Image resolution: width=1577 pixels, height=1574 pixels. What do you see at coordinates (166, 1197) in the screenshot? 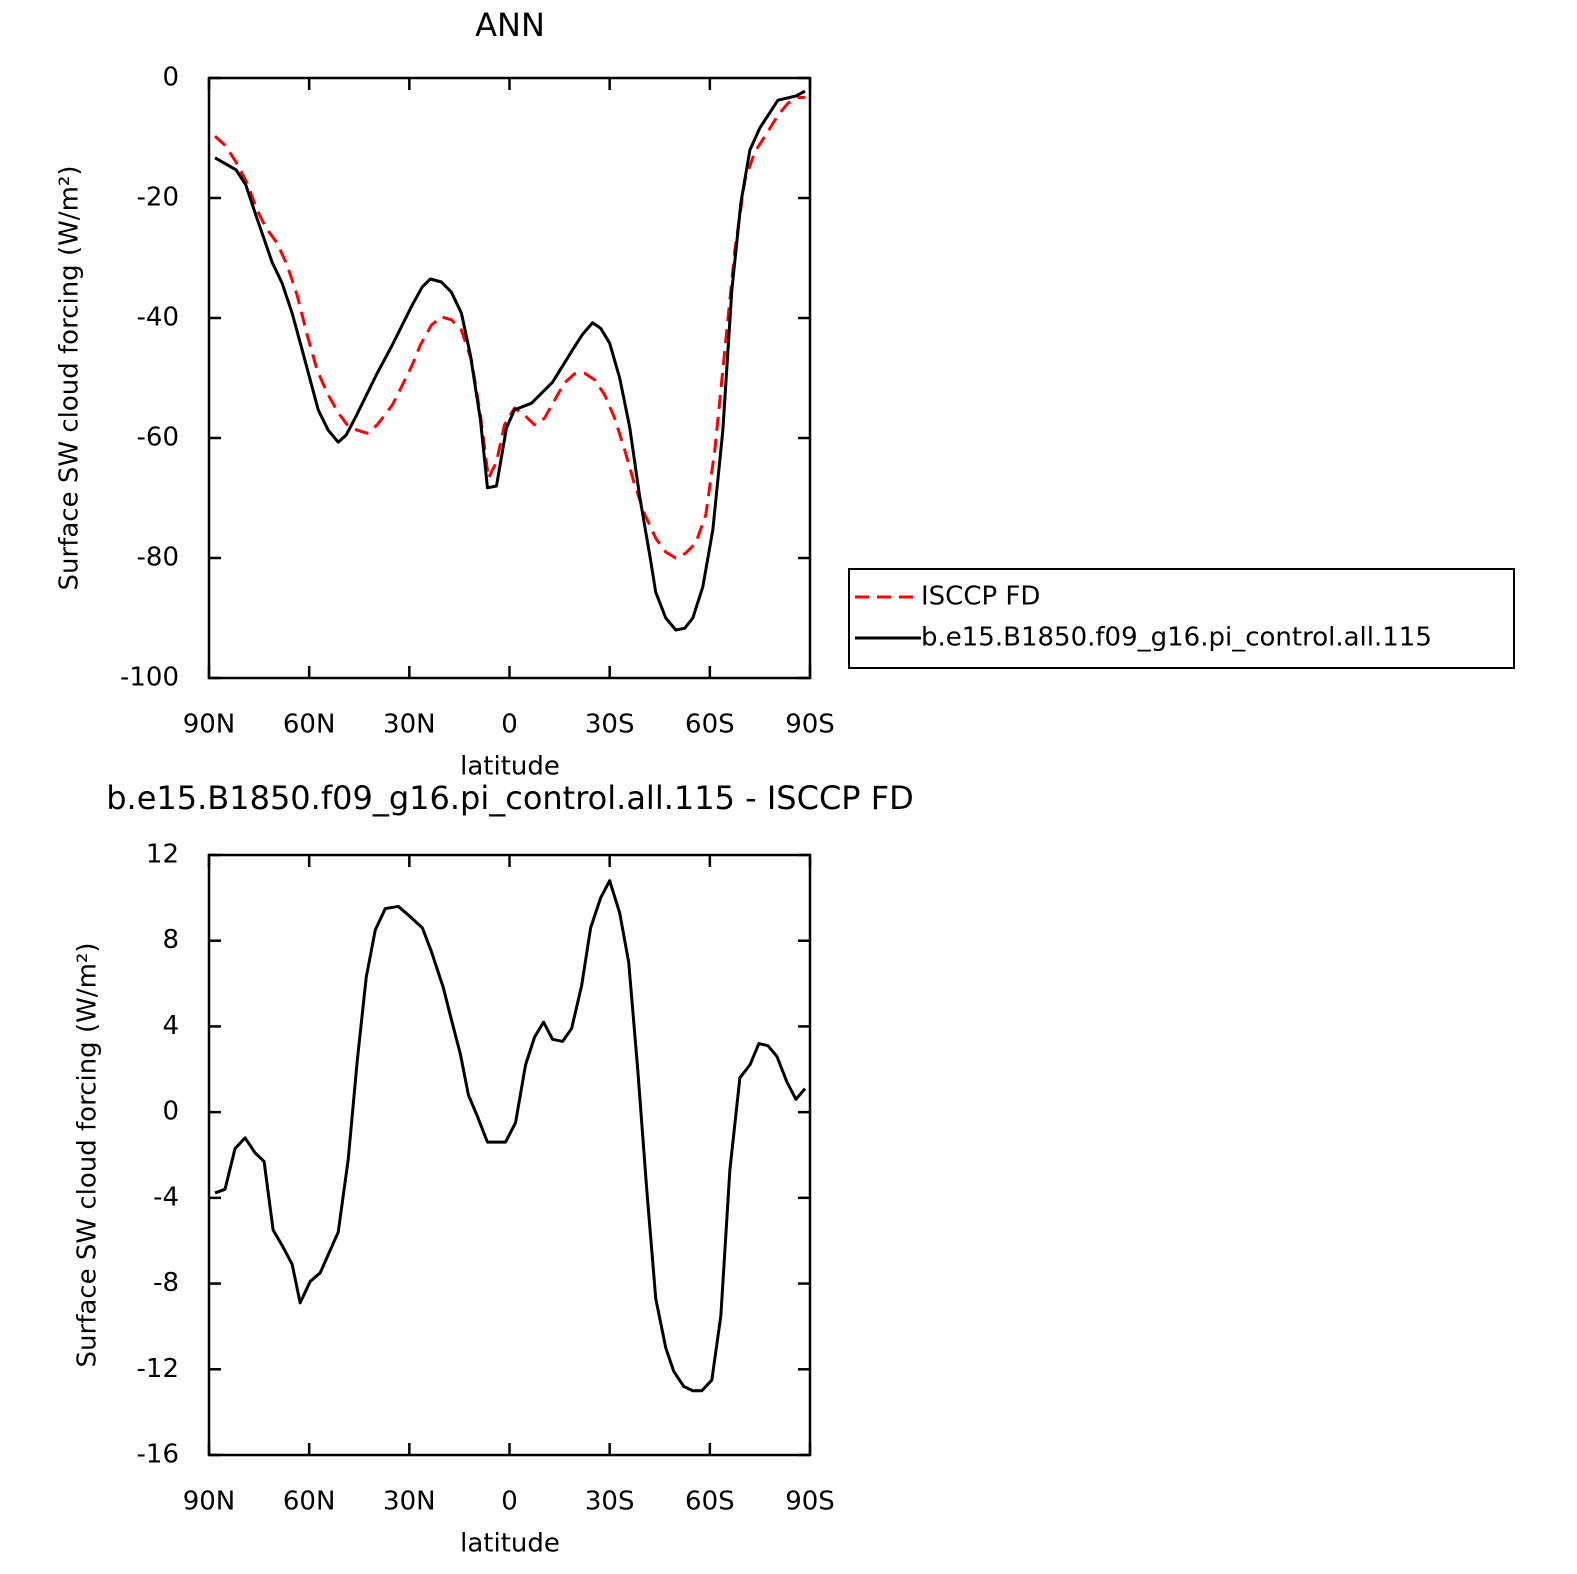
I see `y-tick-label: -4` at bounding box center [166, 1197].